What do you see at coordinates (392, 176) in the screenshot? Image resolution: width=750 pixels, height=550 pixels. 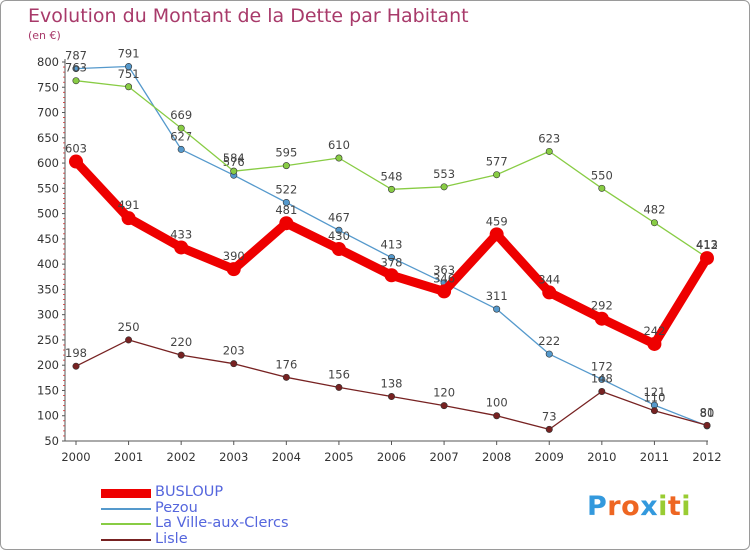 I see `data-label: 548` at bounding box center [392, 176].